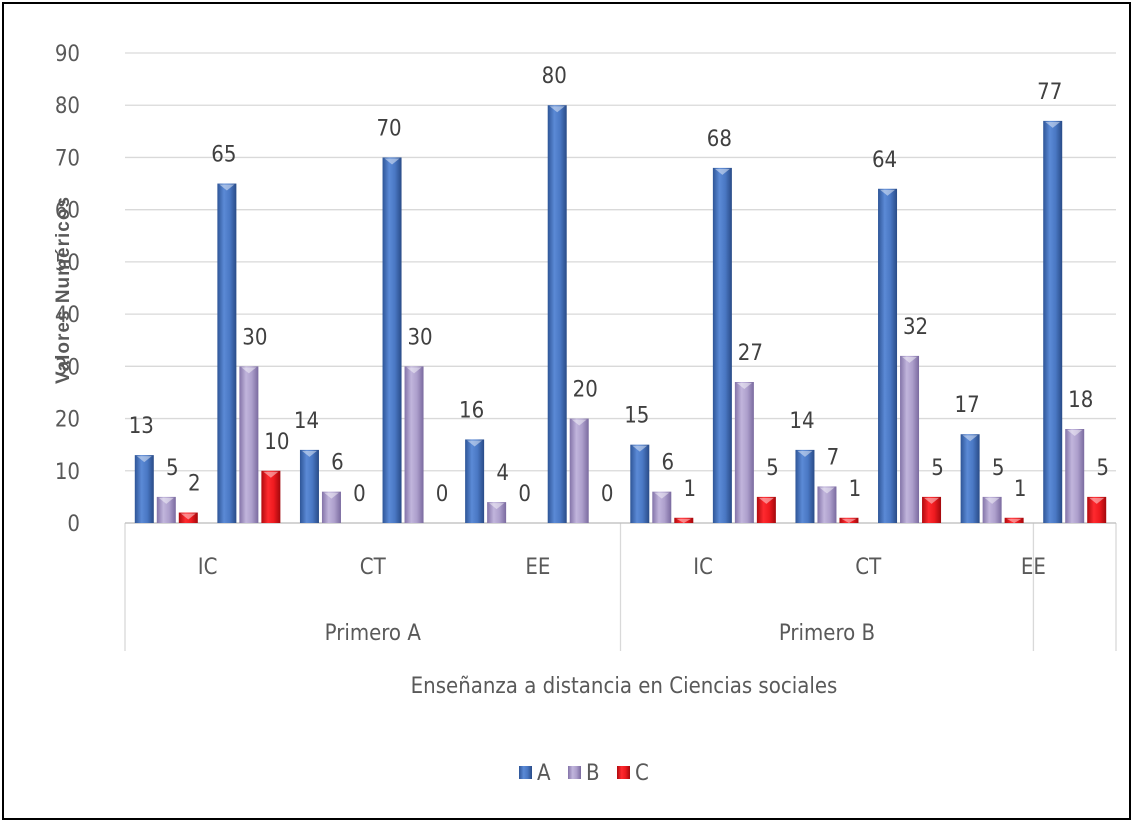 This screenshot has width=1135, height=823. I want to click on data-label: 17, so click(967, 405).